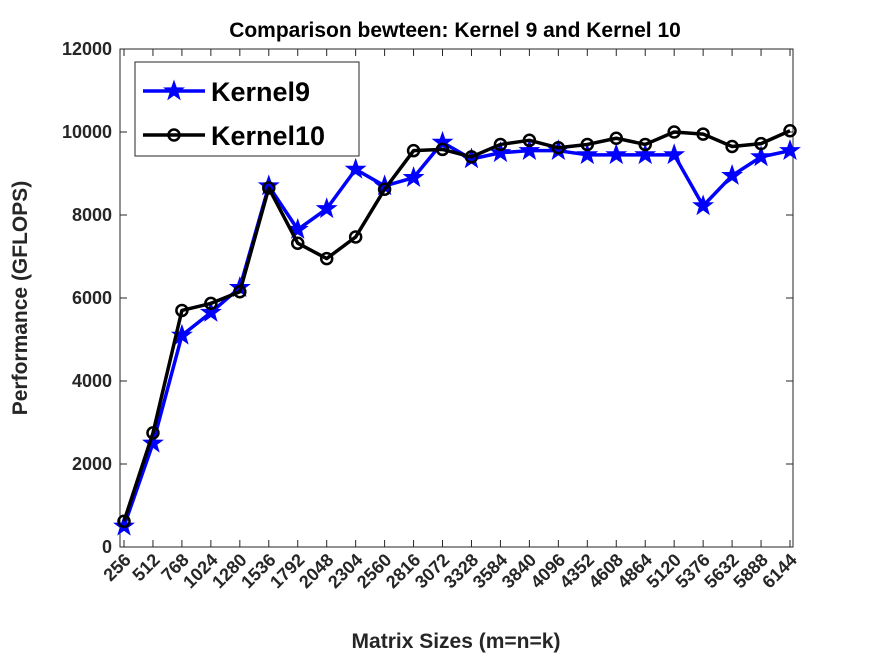 The height and width of the screenshot is (656, 875). What do you see at coordinates (92, 381) in the screenshot?
I see `y-tick-label: 4000` at bounding box center [92, 381].